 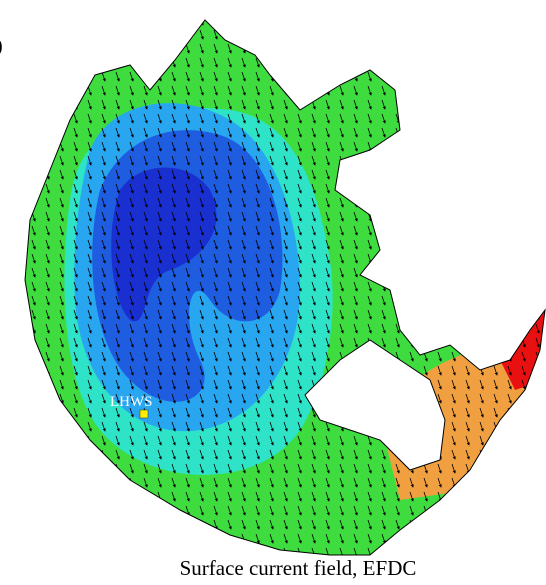 What do you see at coordinates (131, 402) in the screenshot?
I see `station-label: LHWS` at bounding box center [131, 402].